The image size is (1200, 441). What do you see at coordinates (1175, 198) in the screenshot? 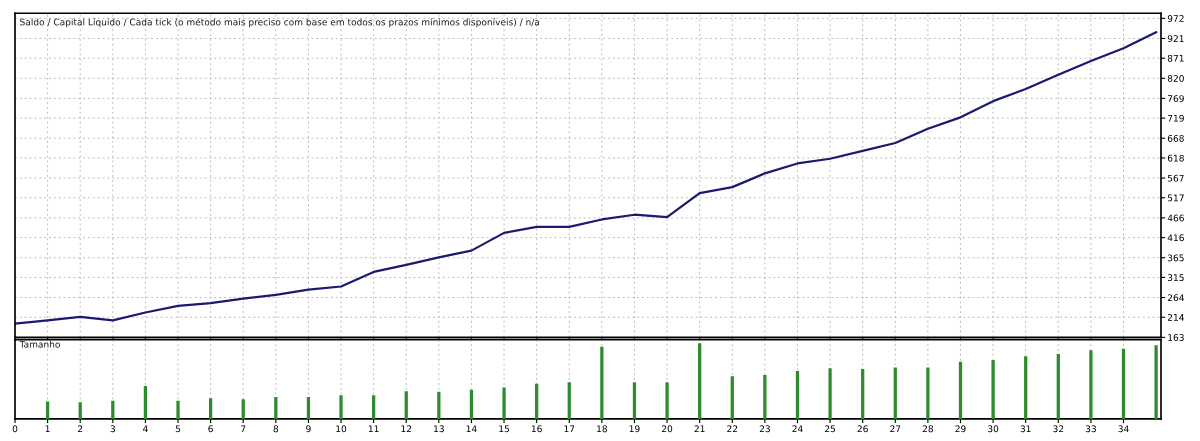
I see `y-tick-label: 517` at bounding box center [1175, 198].